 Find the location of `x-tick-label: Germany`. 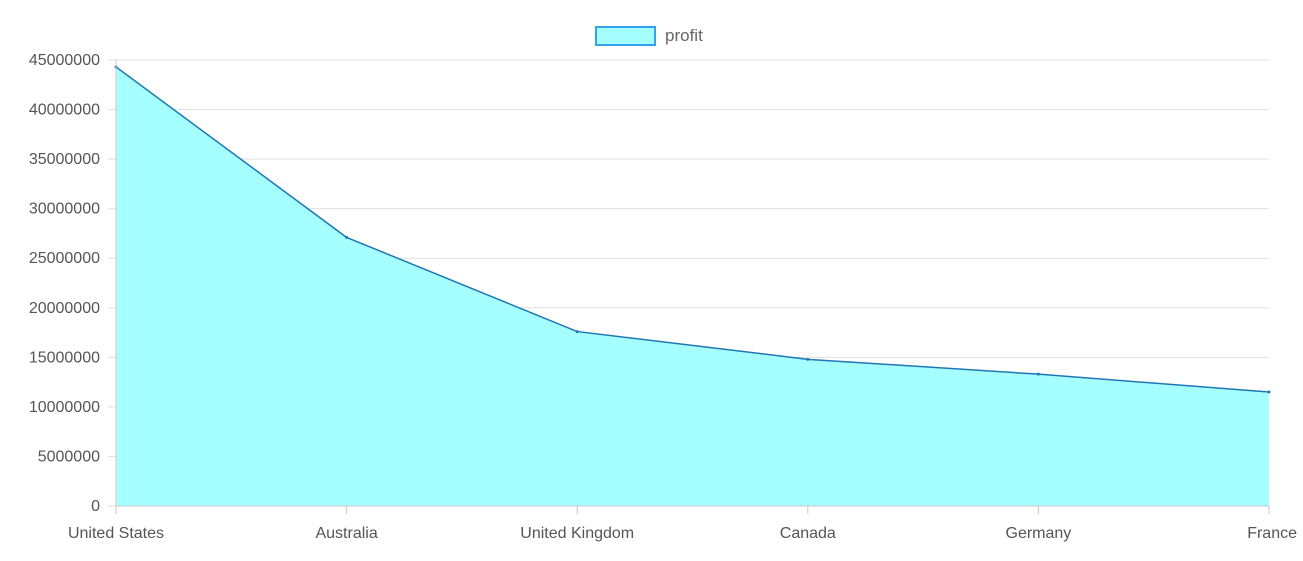

x-tick-label: Germany is located at coordinates (1039, 533).